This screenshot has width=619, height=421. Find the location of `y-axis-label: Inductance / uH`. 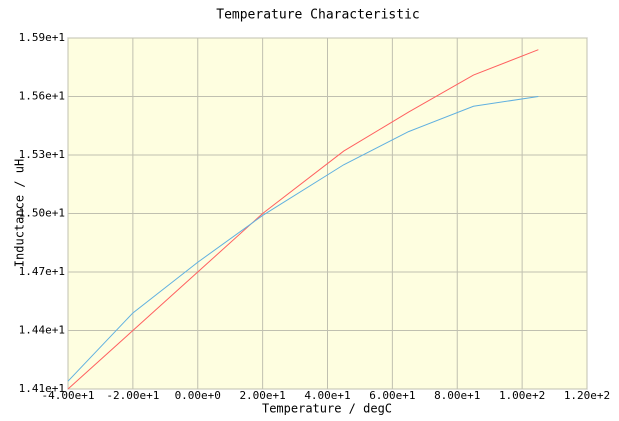

y-axis-label: Inductance / uH is located at coordinates (20, 213).